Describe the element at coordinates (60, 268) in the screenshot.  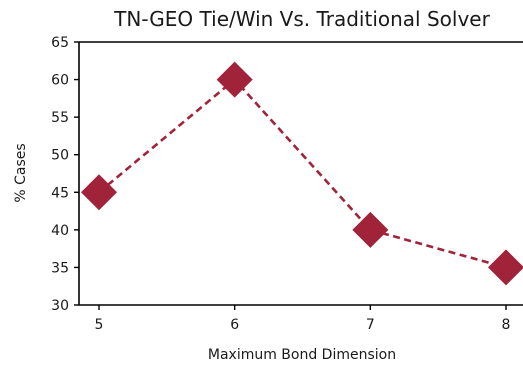
I see `y-tick-label: 35` at that location.